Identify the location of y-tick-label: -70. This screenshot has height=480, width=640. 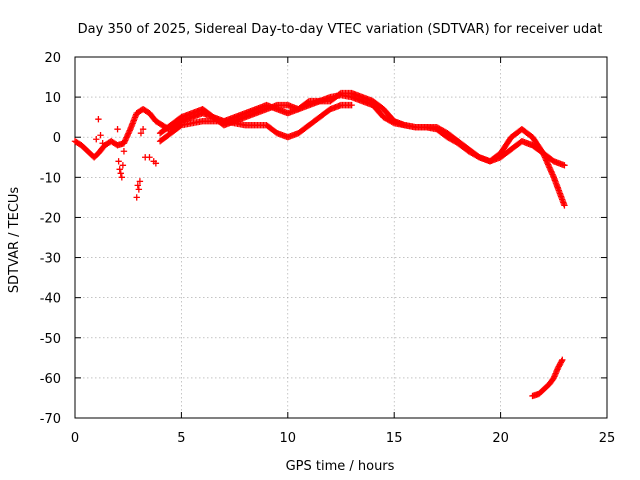
(50, 419).